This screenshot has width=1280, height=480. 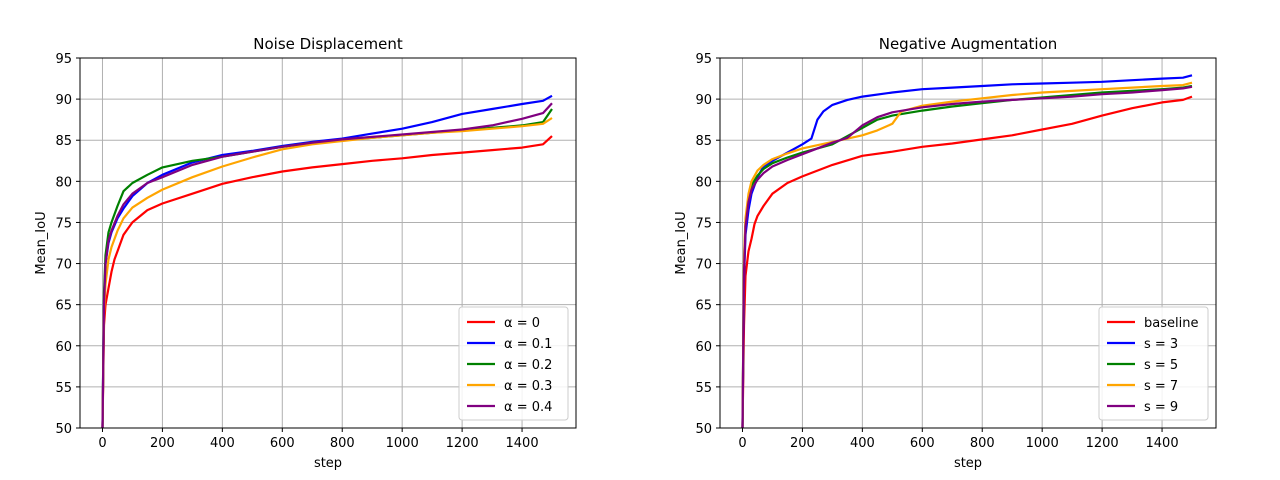 What do you see at coordinates (1171, 323) in the screenshot?
I see `legend-label: baseline` at bounding box center [1171, 323].